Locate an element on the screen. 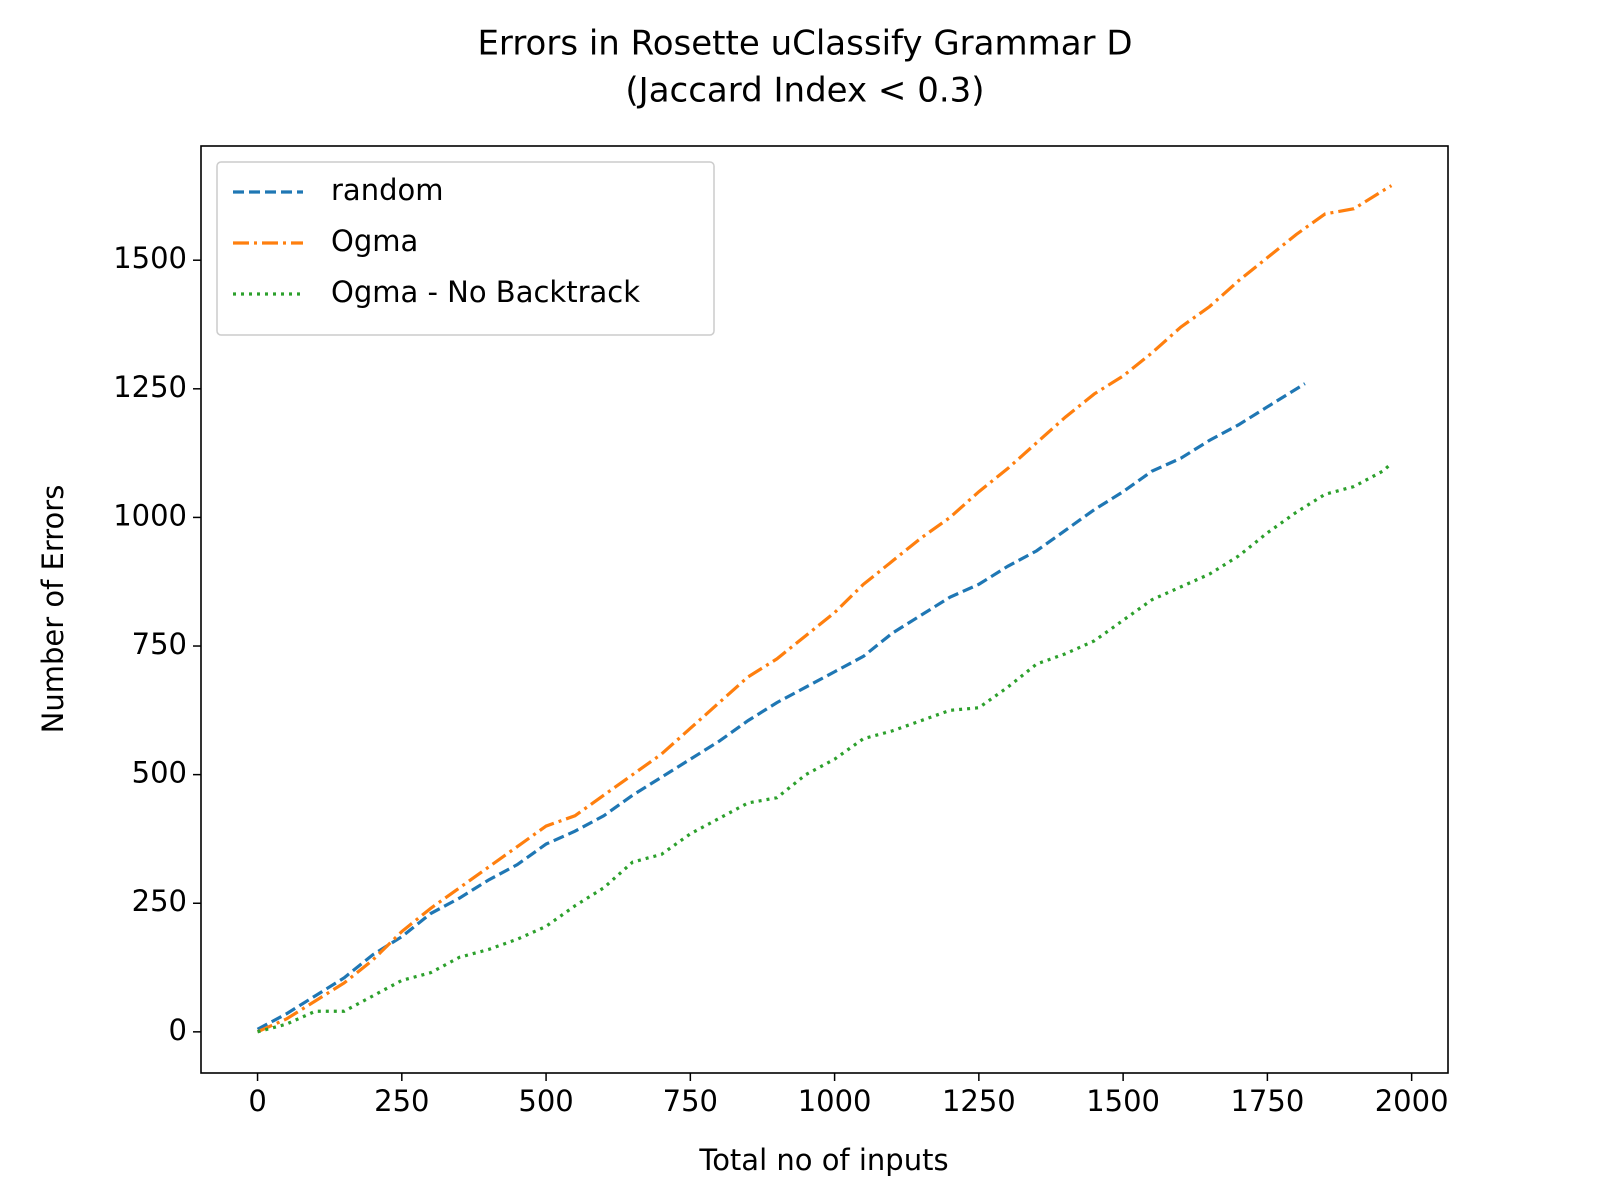 The width and height of the screenshot is (1600, 1200). y-tick-label: 1000 is located at coordinates (150, 515).